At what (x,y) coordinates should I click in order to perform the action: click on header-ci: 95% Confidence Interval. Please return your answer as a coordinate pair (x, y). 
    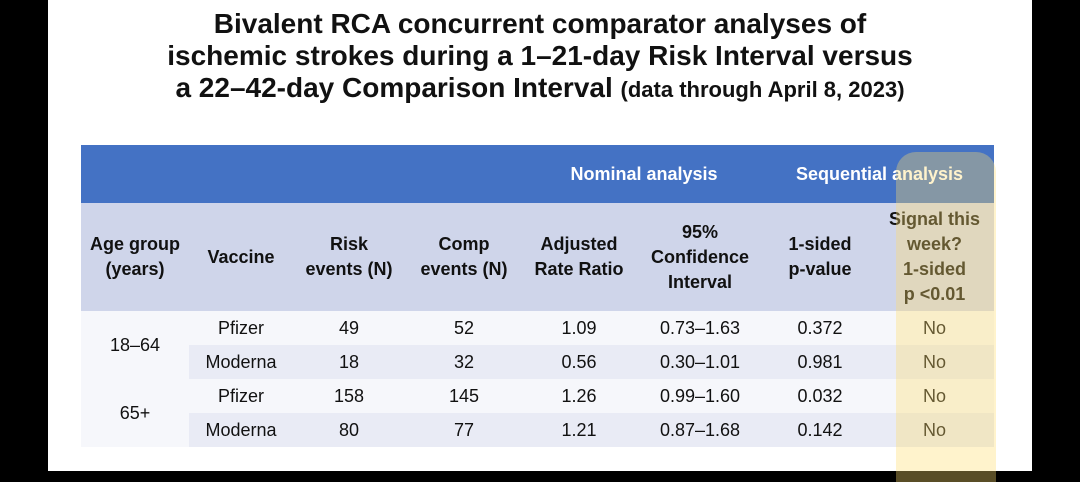
    Looking at the image, I should click on (700, 257).